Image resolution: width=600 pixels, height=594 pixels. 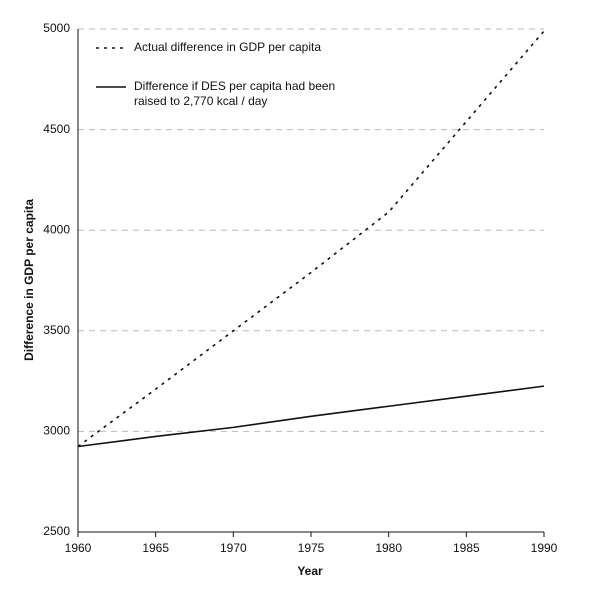 I want to click on y-axis-label: Difference in GDP per capita, so click(x=29, y=280).